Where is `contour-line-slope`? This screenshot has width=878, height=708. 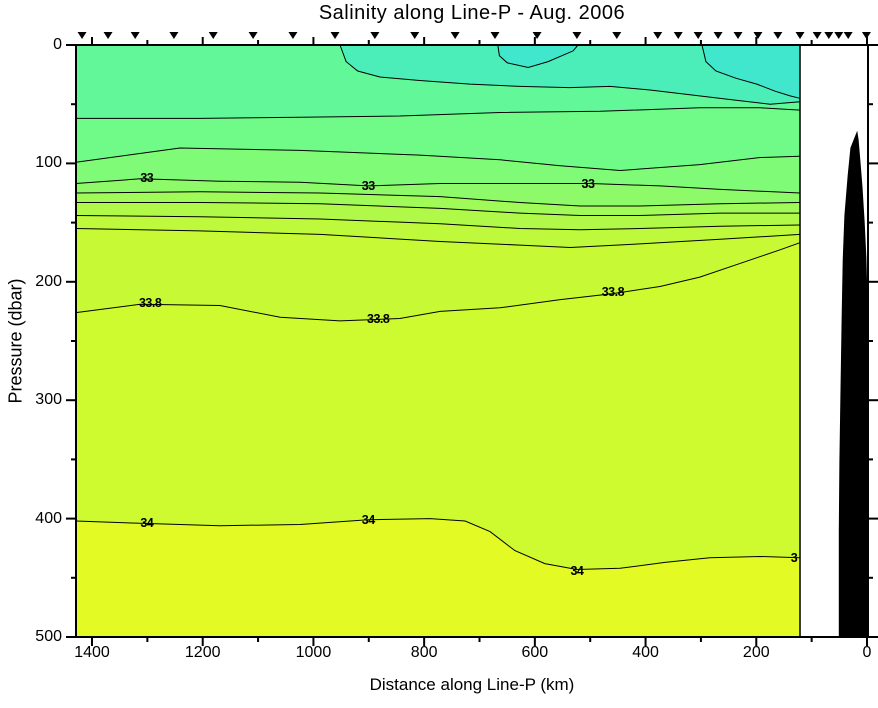 contour-line-slope is located at coordinates (570, 74).